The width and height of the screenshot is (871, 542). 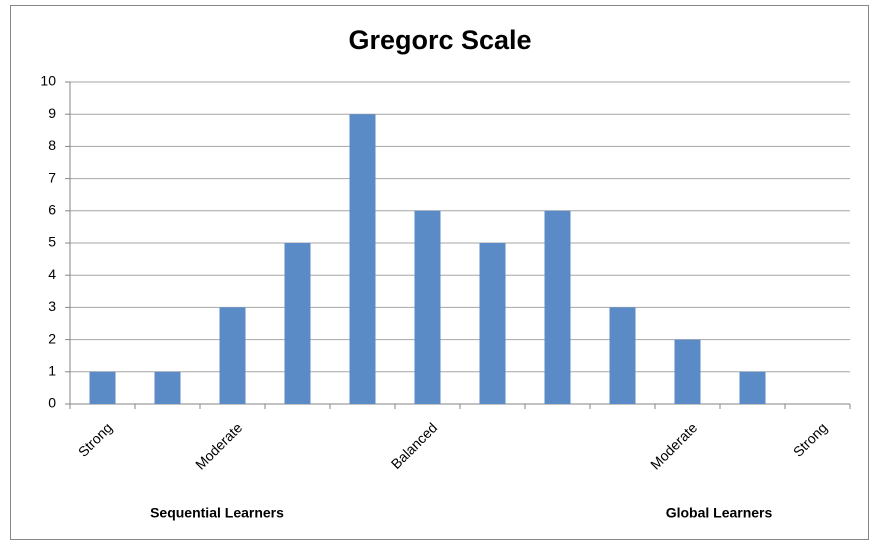 What do you see at coordinates (52, 403) in the screenshot?
I see `y-tick-label: 0` at bounding box center [52, 403].